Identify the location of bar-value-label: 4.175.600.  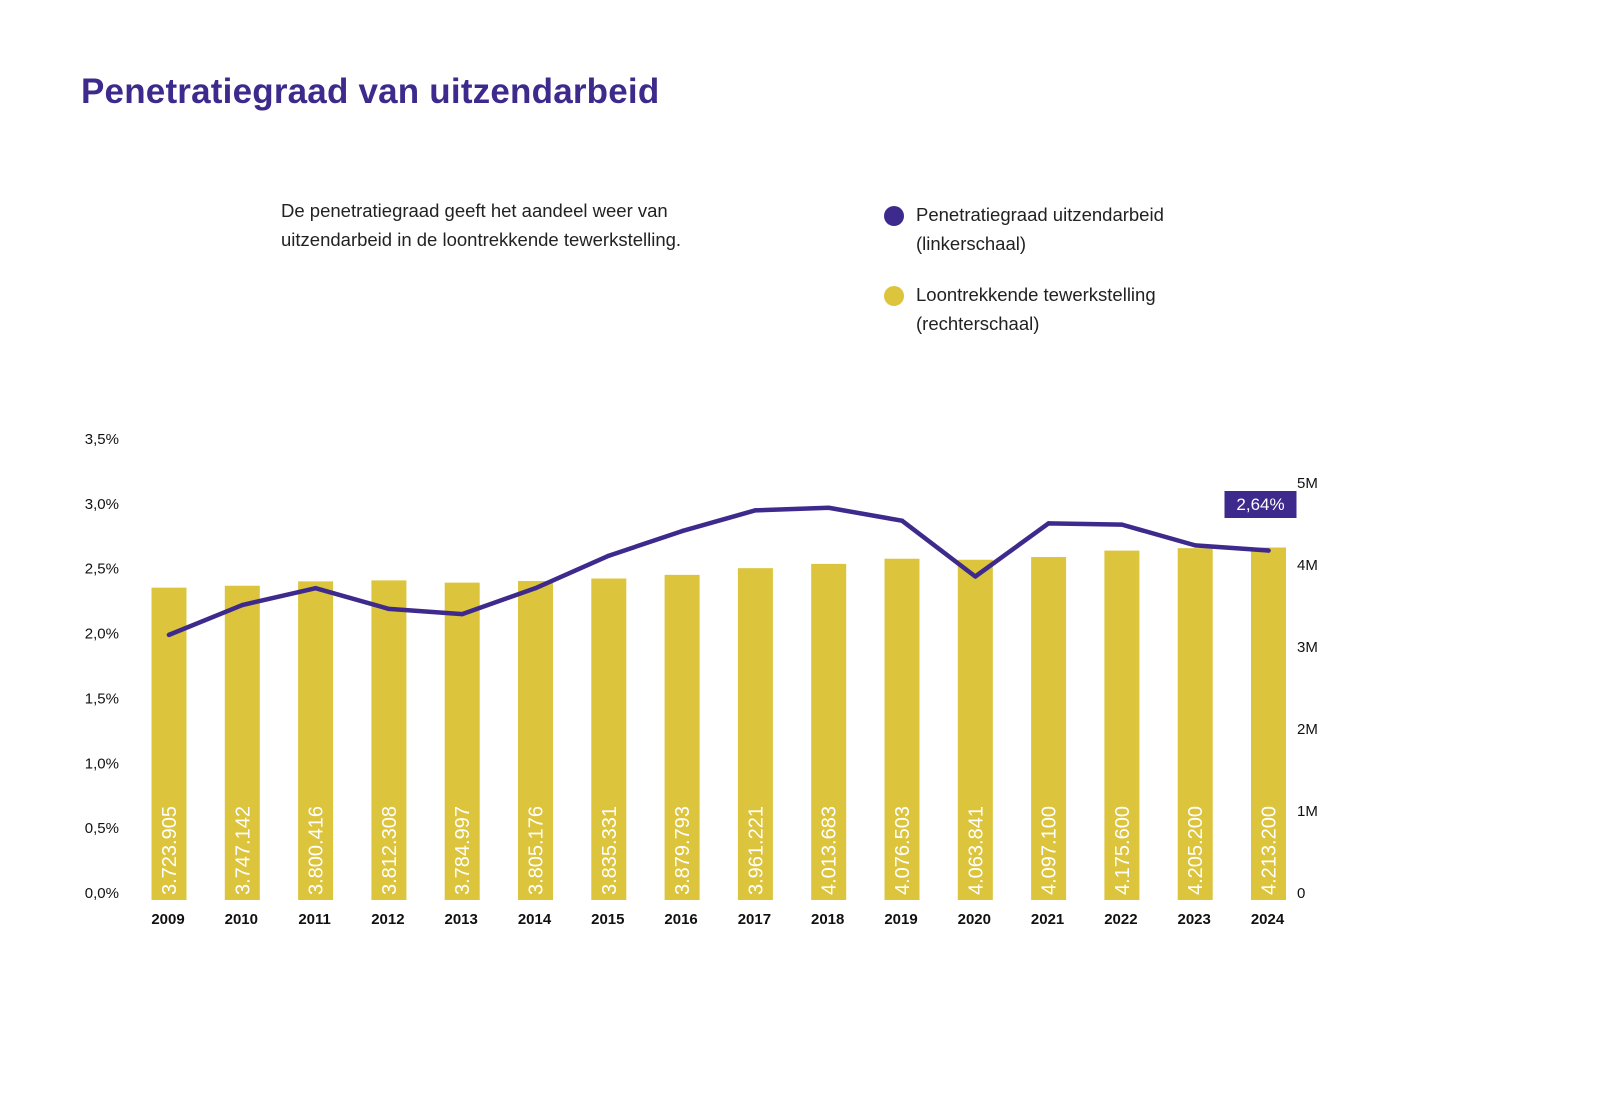
(1123, 850).